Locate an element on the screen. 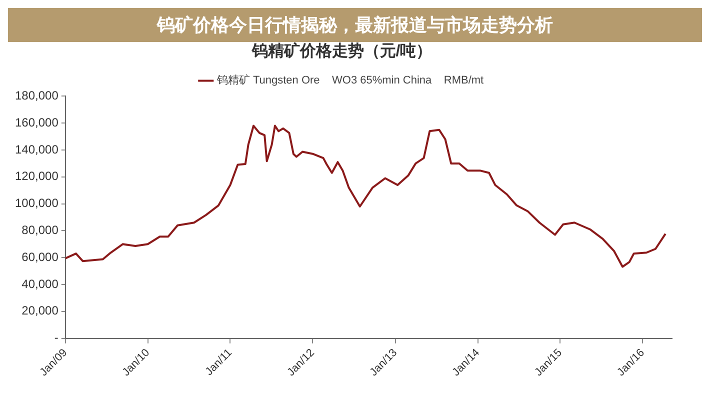  legend-label: 钨精矿 Tungsten Ore WO3 65%min China RMB/mt is located at coordinates (350, 80).